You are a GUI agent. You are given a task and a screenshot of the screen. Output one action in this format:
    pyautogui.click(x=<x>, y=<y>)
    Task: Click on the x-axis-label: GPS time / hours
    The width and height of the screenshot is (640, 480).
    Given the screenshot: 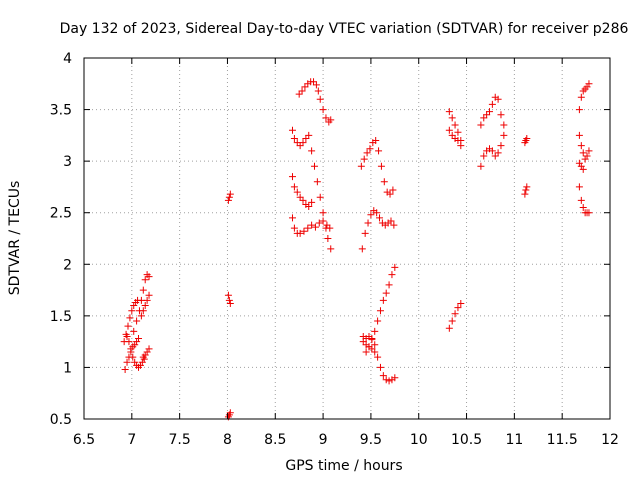 What is the action you would take?
    pyautogui.click(x=343, y=466)
    